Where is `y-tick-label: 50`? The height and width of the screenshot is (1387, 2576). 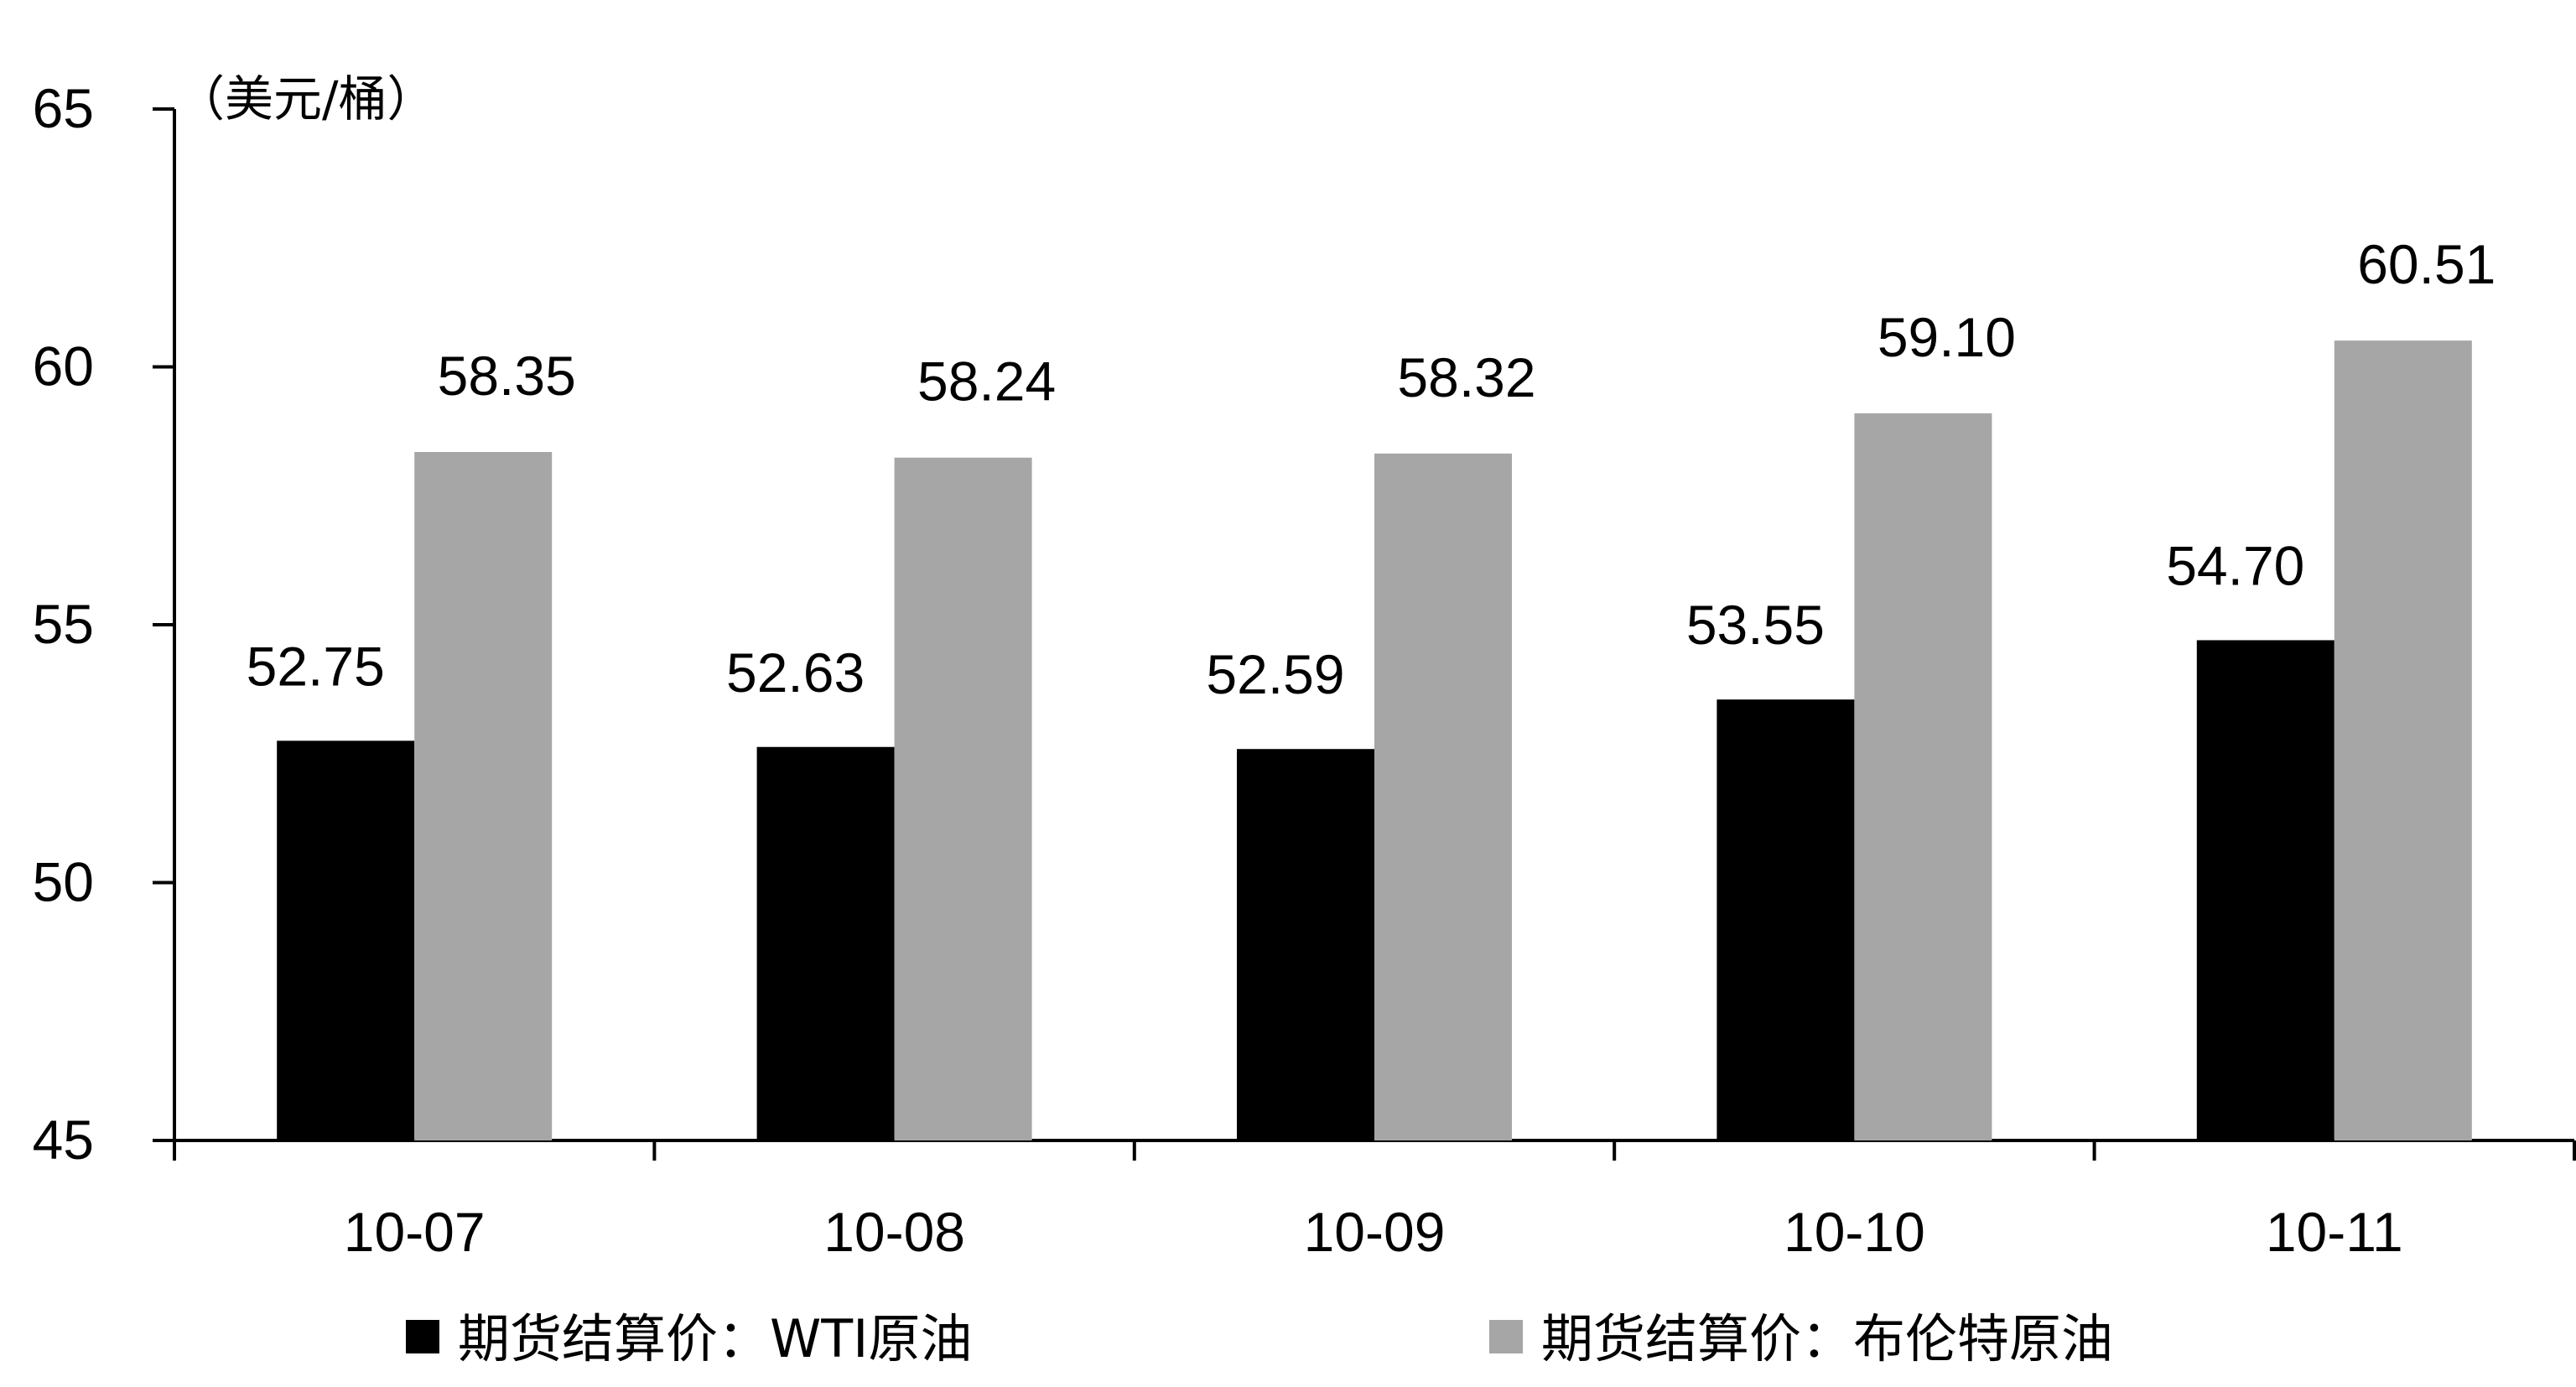 y-tick-label: 50 is located at coordinates (63, 882).